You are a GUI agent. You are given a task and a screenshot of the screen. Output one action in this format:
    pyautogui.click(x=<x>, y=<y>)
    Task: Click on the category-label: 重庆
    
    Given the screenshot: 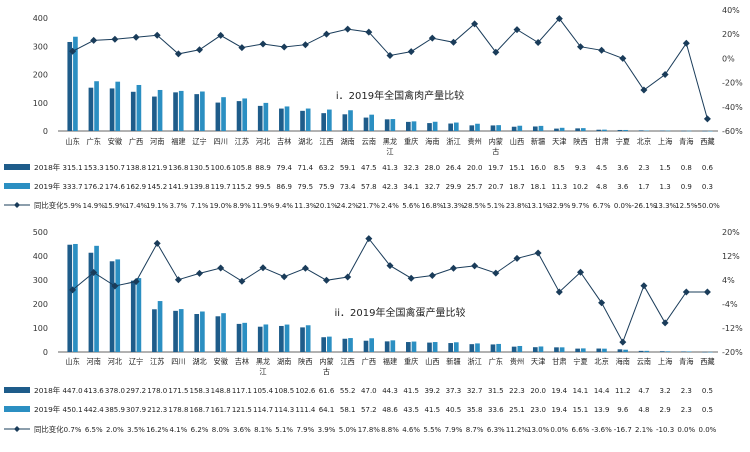 What is the action you would take?
    pyautogui.click(x=411, y=141)
    